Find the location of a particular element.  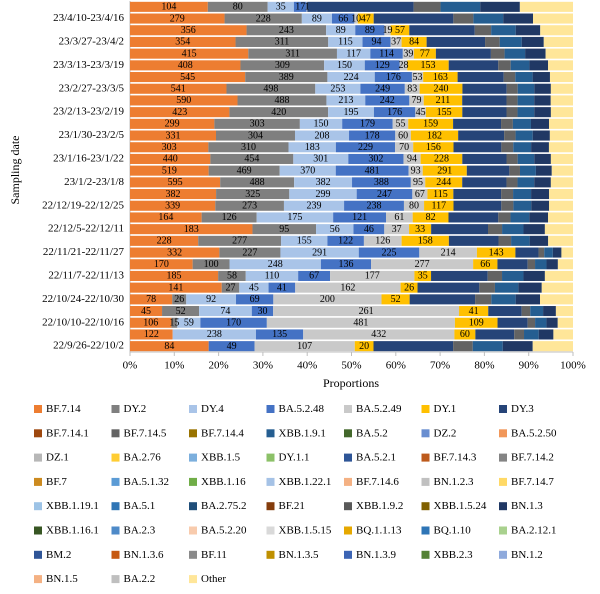

data-label: 303 is located at coordinates (257, 124).